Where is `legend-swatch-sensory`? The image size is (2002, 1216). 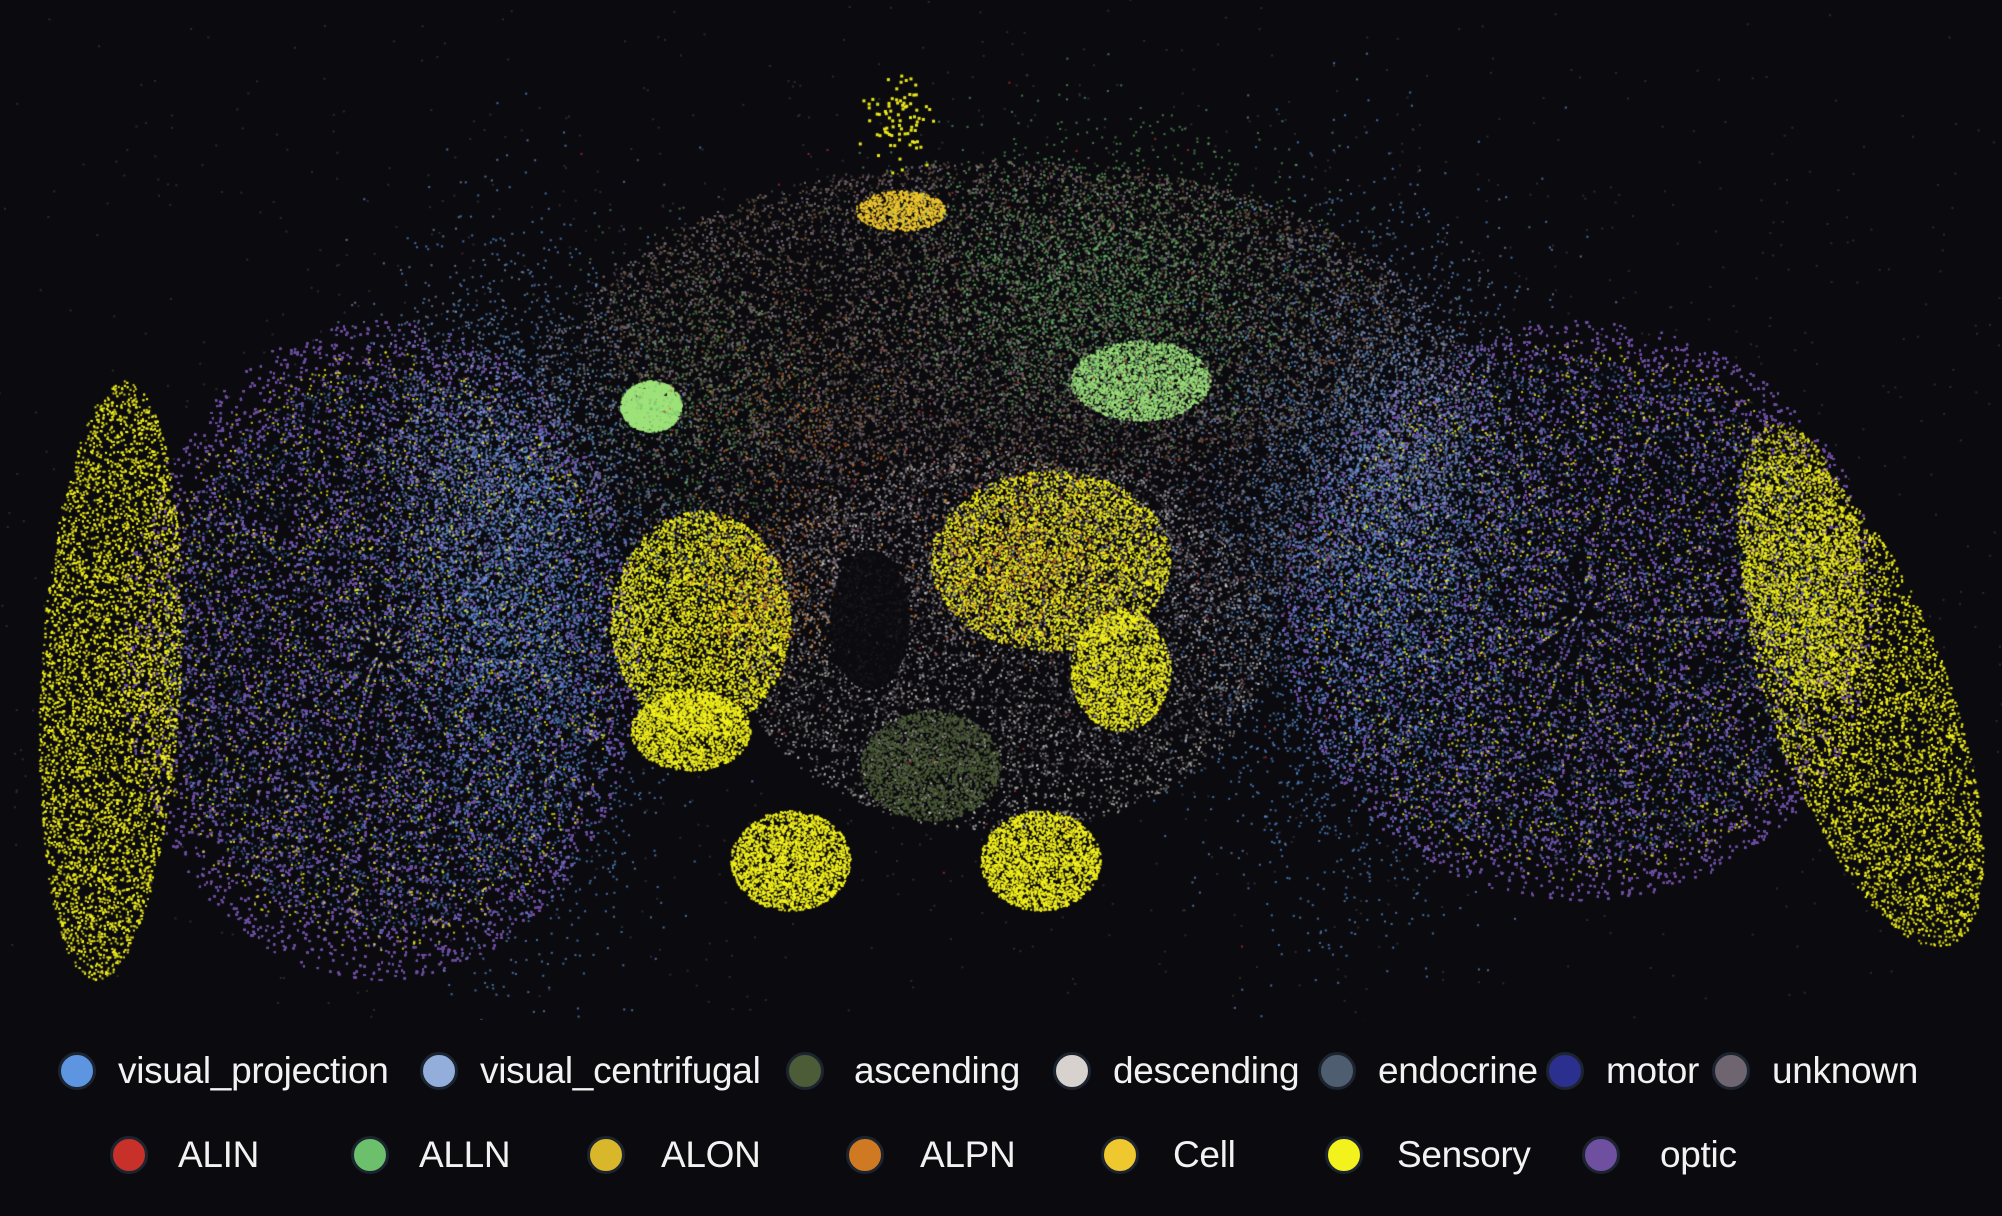
legend-swatch-sensory is located at coordinates (1344, 1155).